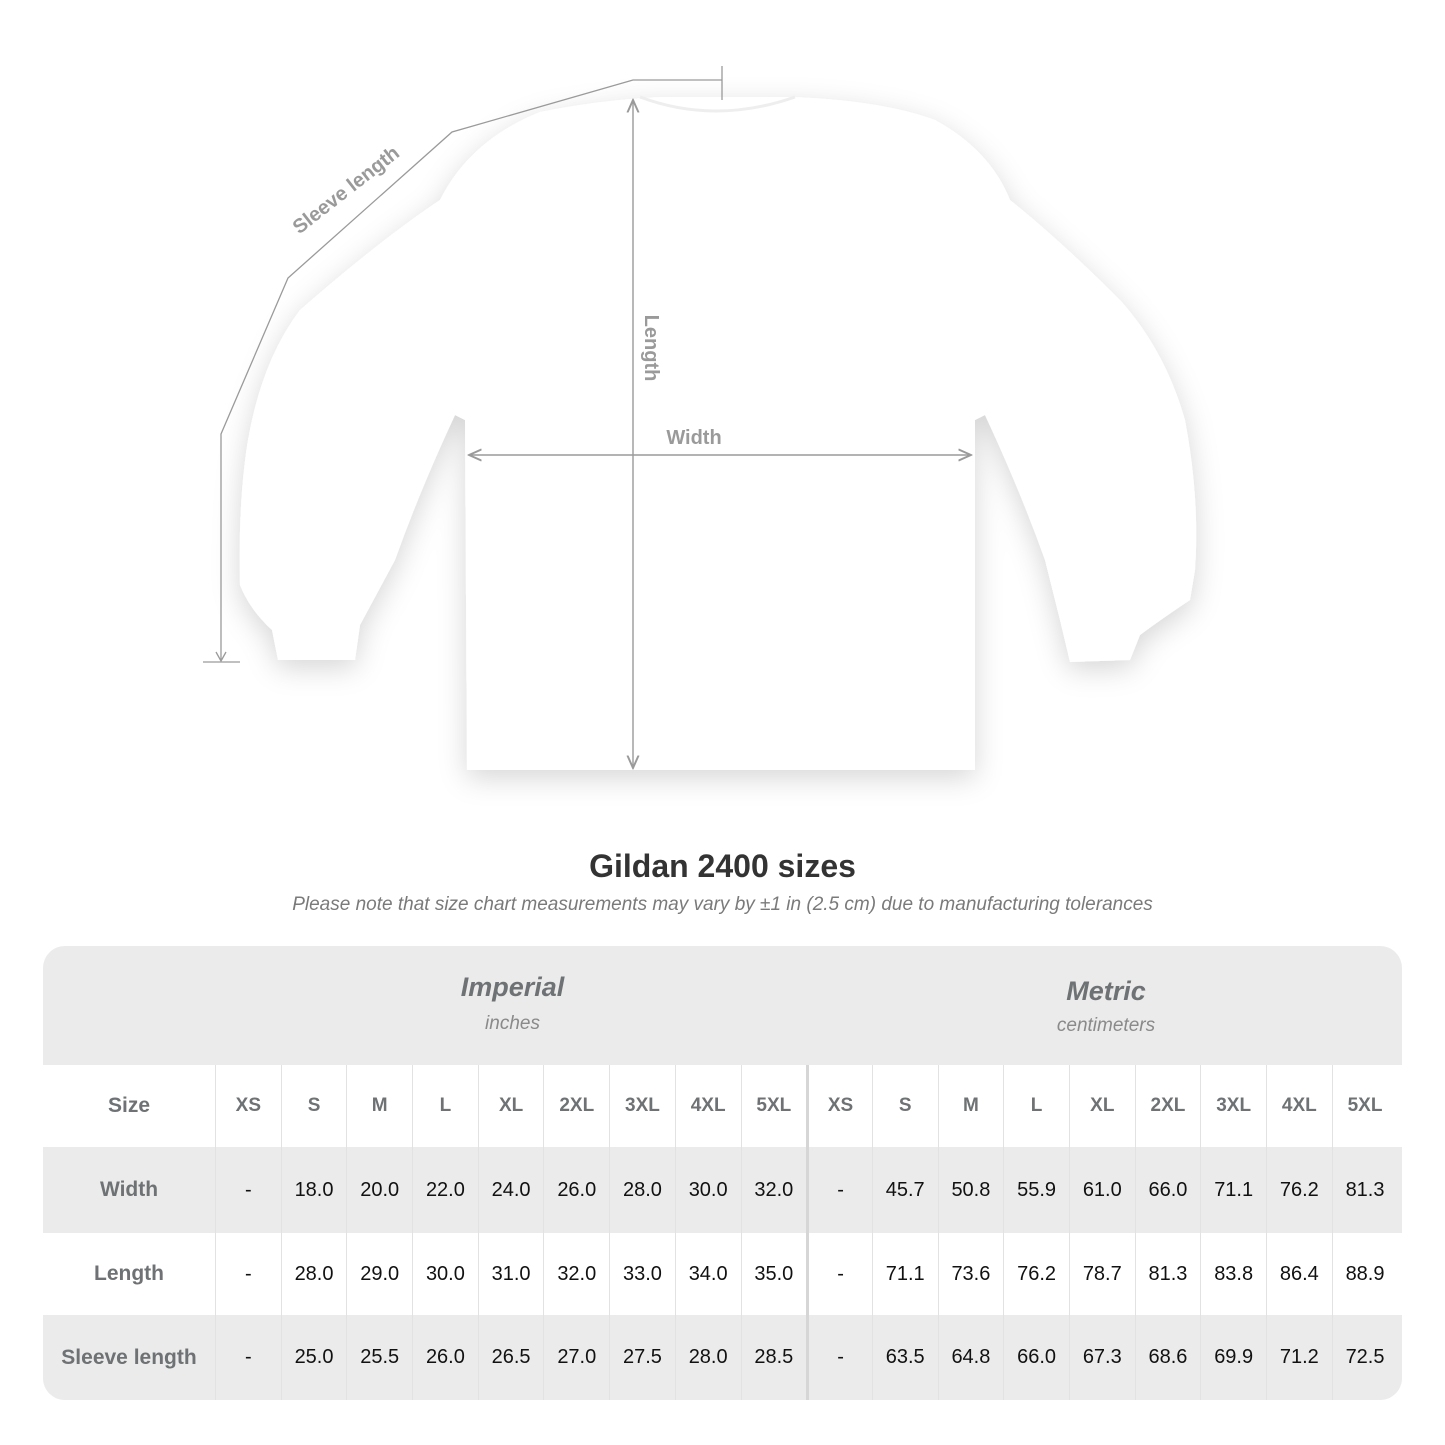  Describe the element at coordinates (693, 438) in the screenshot. I see `width-label: Width` at that location.